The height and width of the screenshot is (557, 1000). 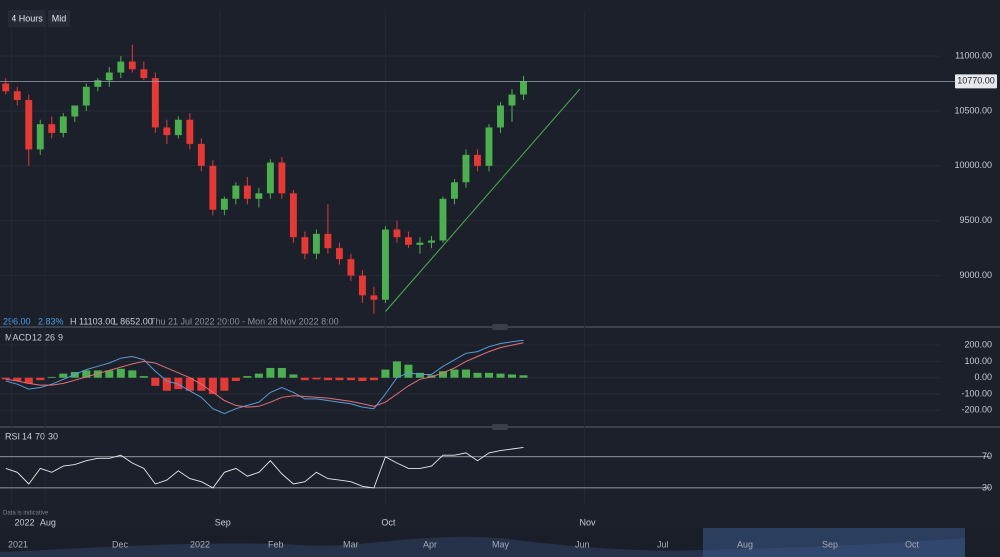 What do you see at coordinates (51, 321) in the screenshot?
I see `change-pct: 2.83%` at bounding box center [51, 321].